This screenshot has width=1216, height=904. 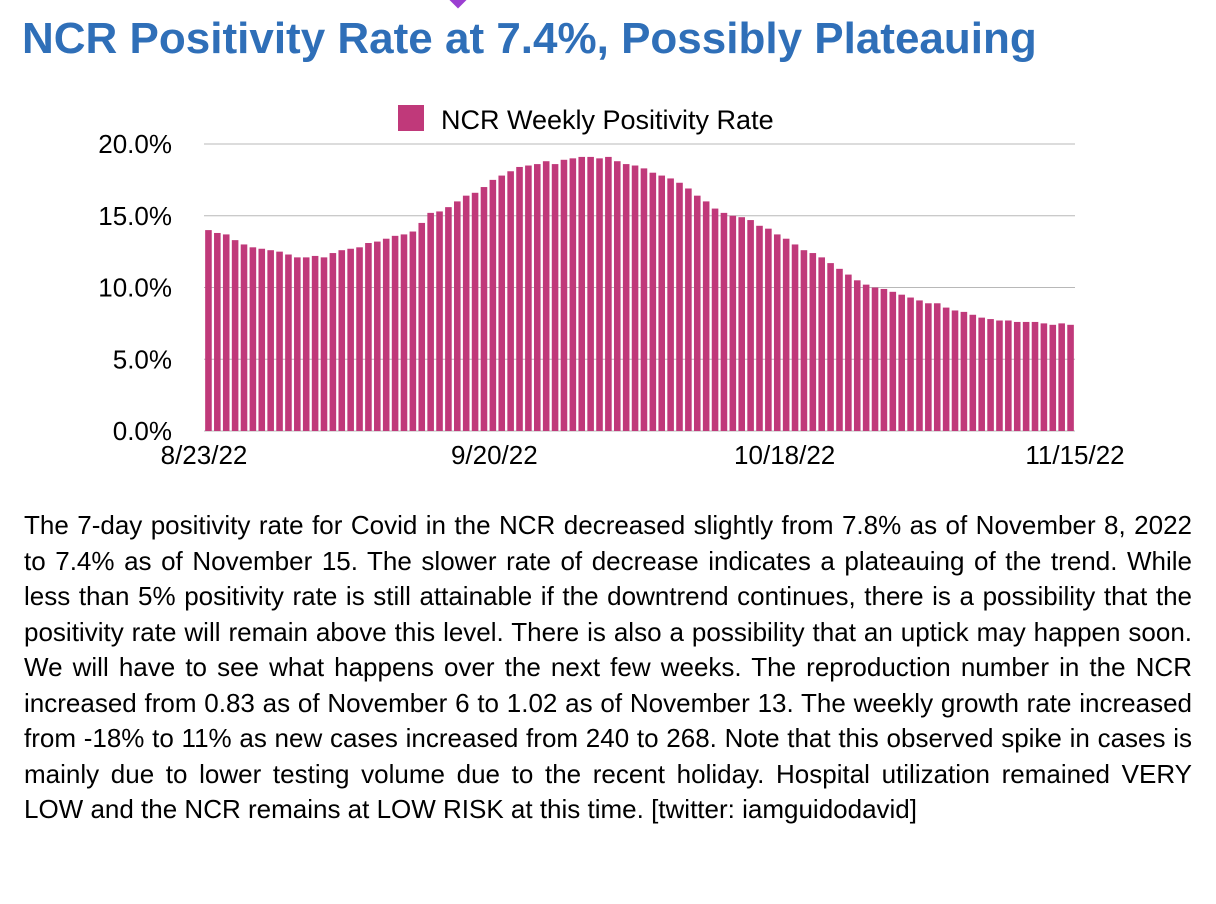 I want to click on y-tick-label: 5.0%, so click(x=142, y=359).